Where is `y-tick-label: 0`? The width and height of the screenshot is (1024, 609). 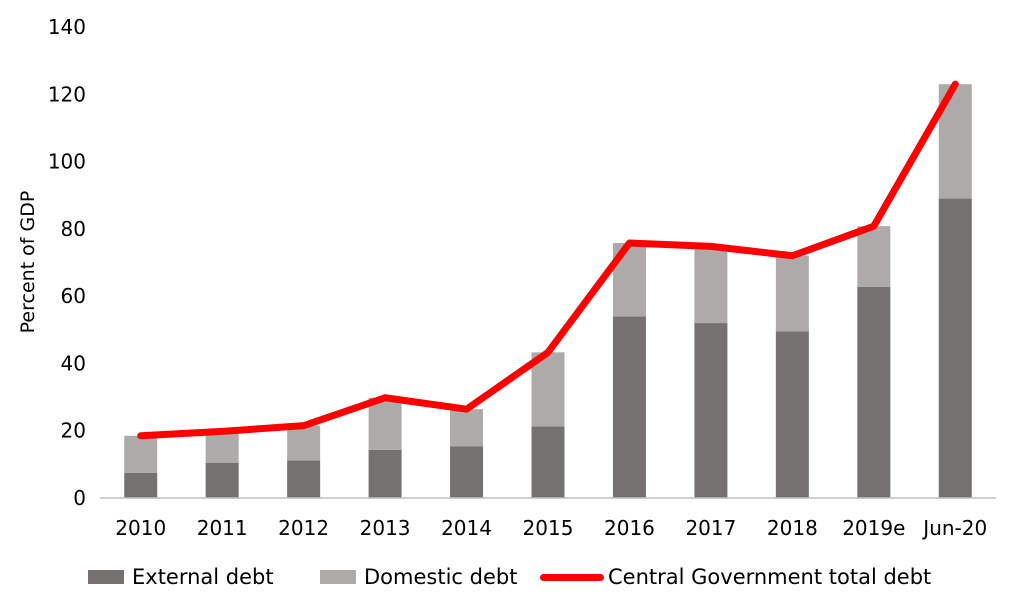 y-tick-label: 0 is located at coordinates (79, 498).